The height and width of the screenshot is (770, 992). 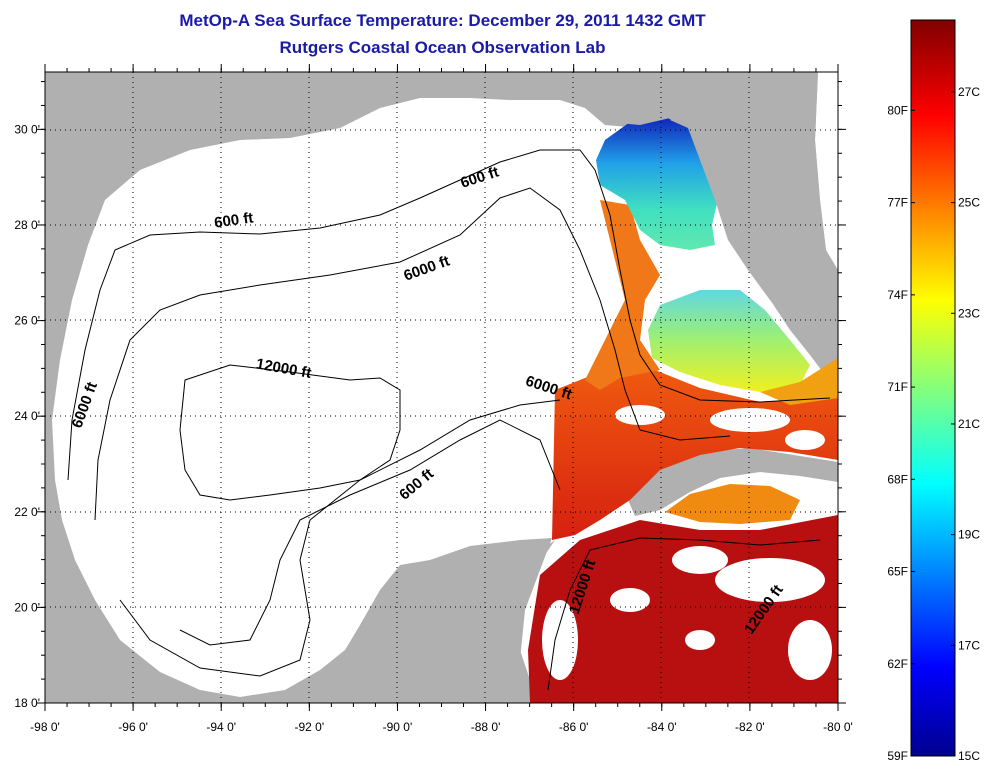 I want to click on fahrenheit-label: 77F, so click(x=897, y=203).